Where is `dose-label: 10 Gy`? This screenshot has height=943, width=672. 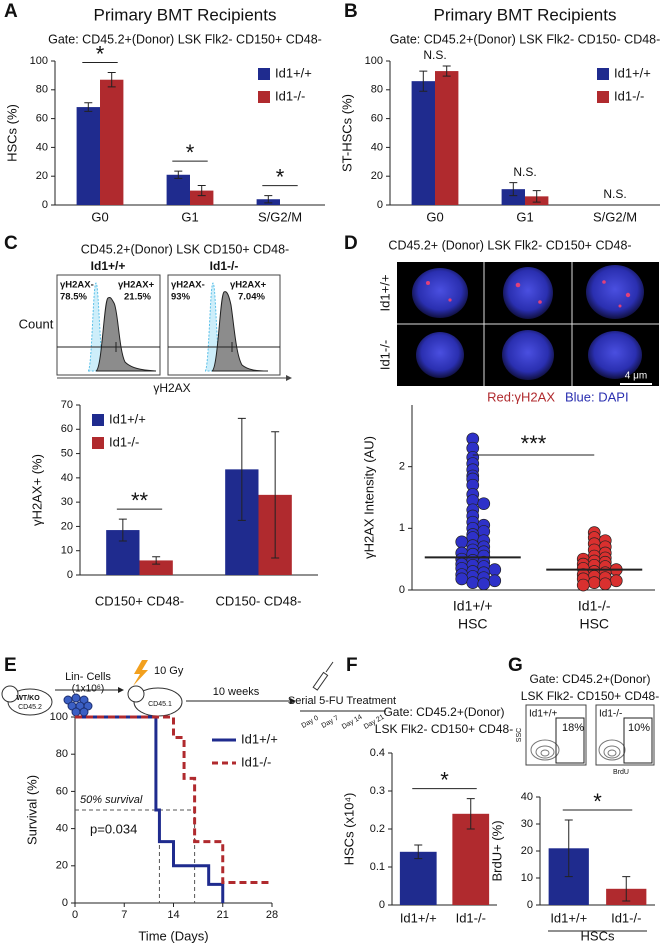
dose-label: 10 Gy is located at coordinates (169, 671).